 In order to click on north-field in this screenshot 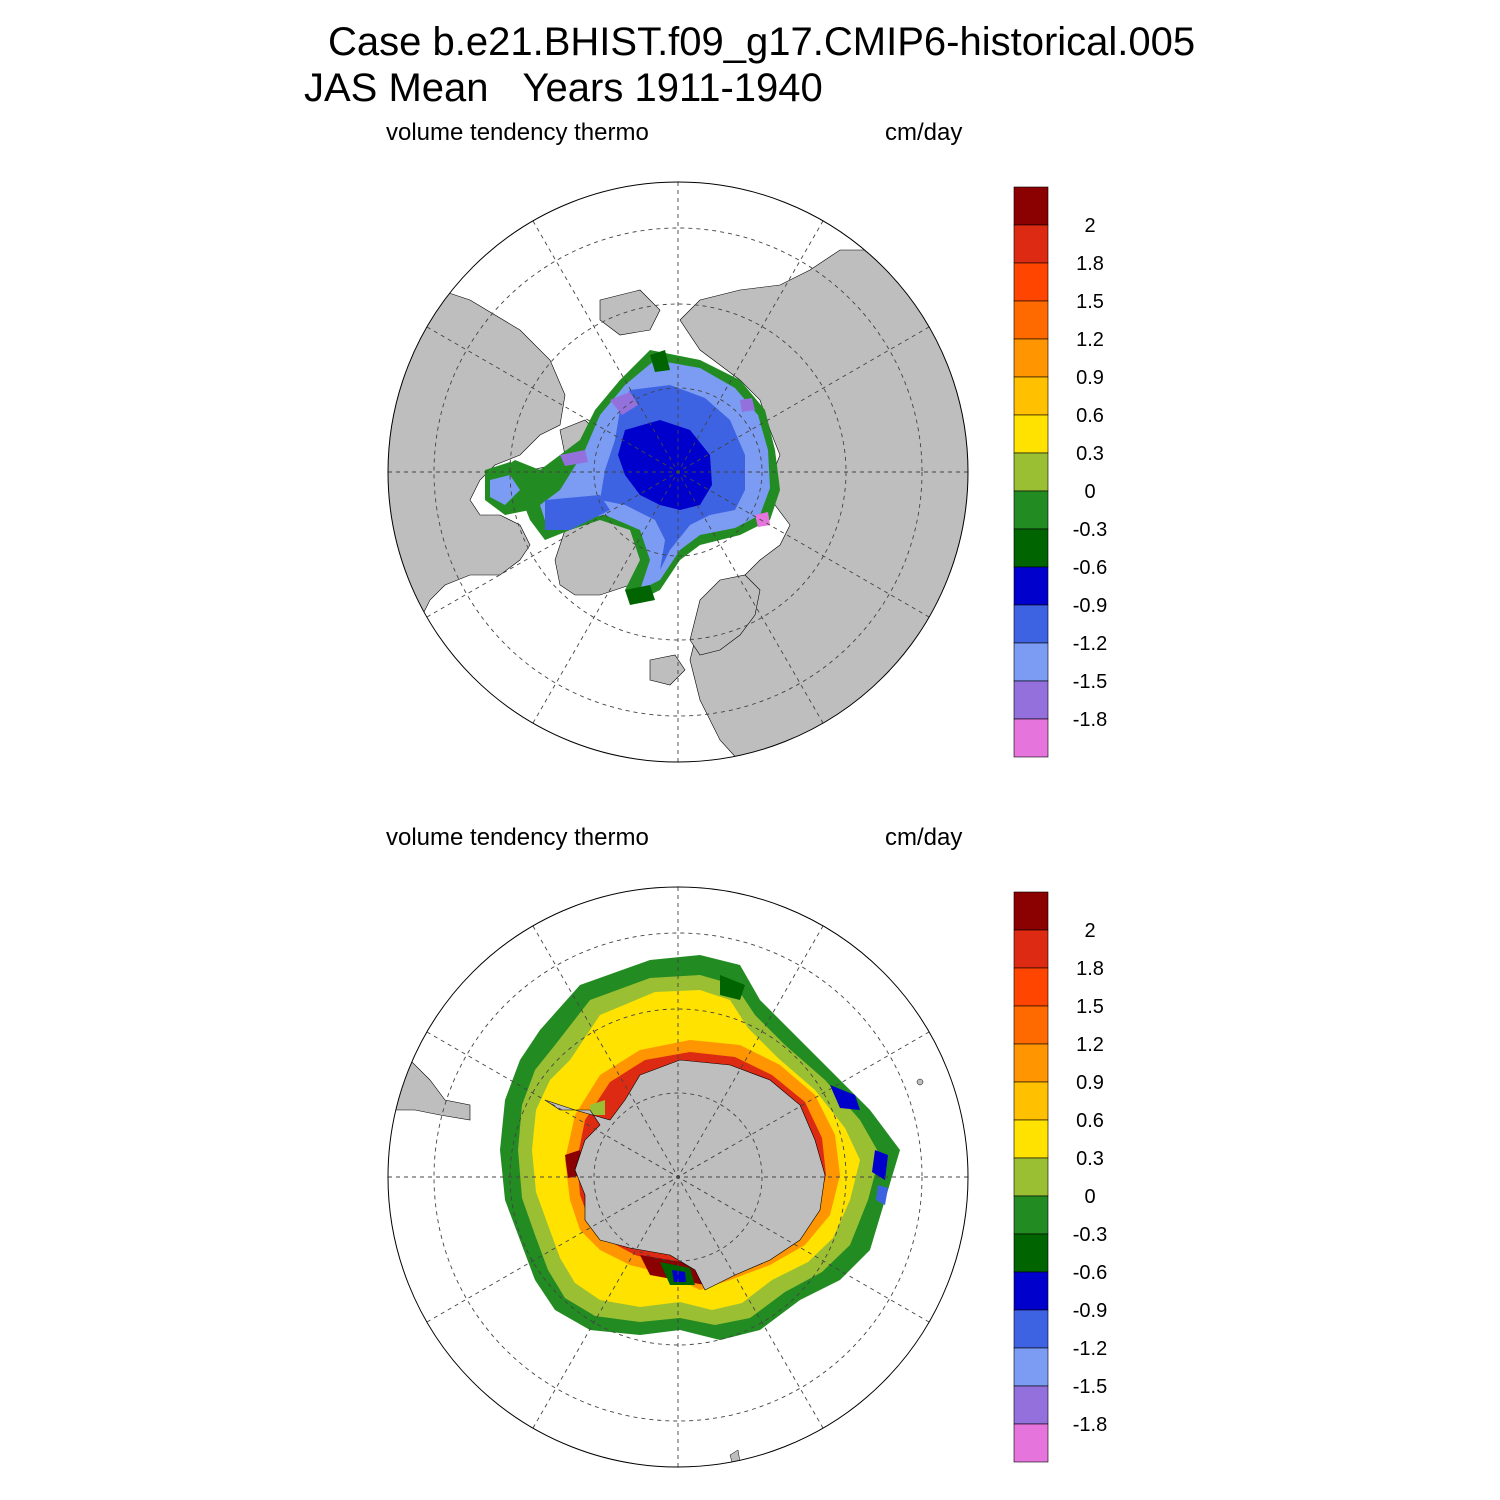, I will do `click(632, 477)`.